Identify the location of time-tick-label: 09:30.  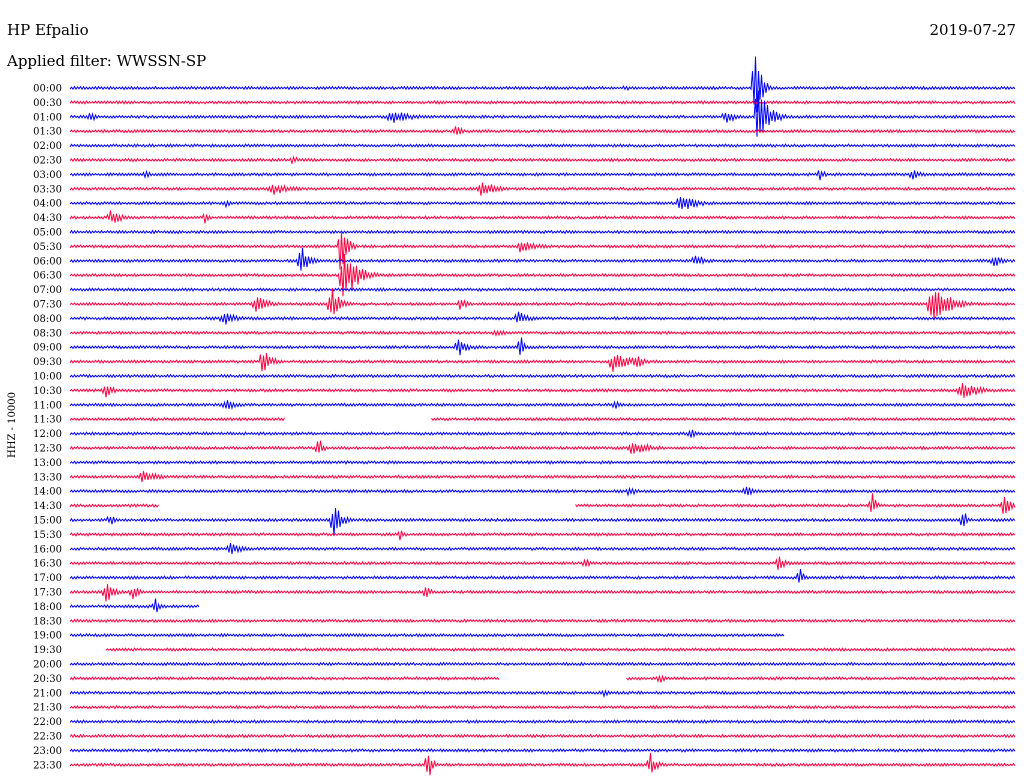
(47, 362).